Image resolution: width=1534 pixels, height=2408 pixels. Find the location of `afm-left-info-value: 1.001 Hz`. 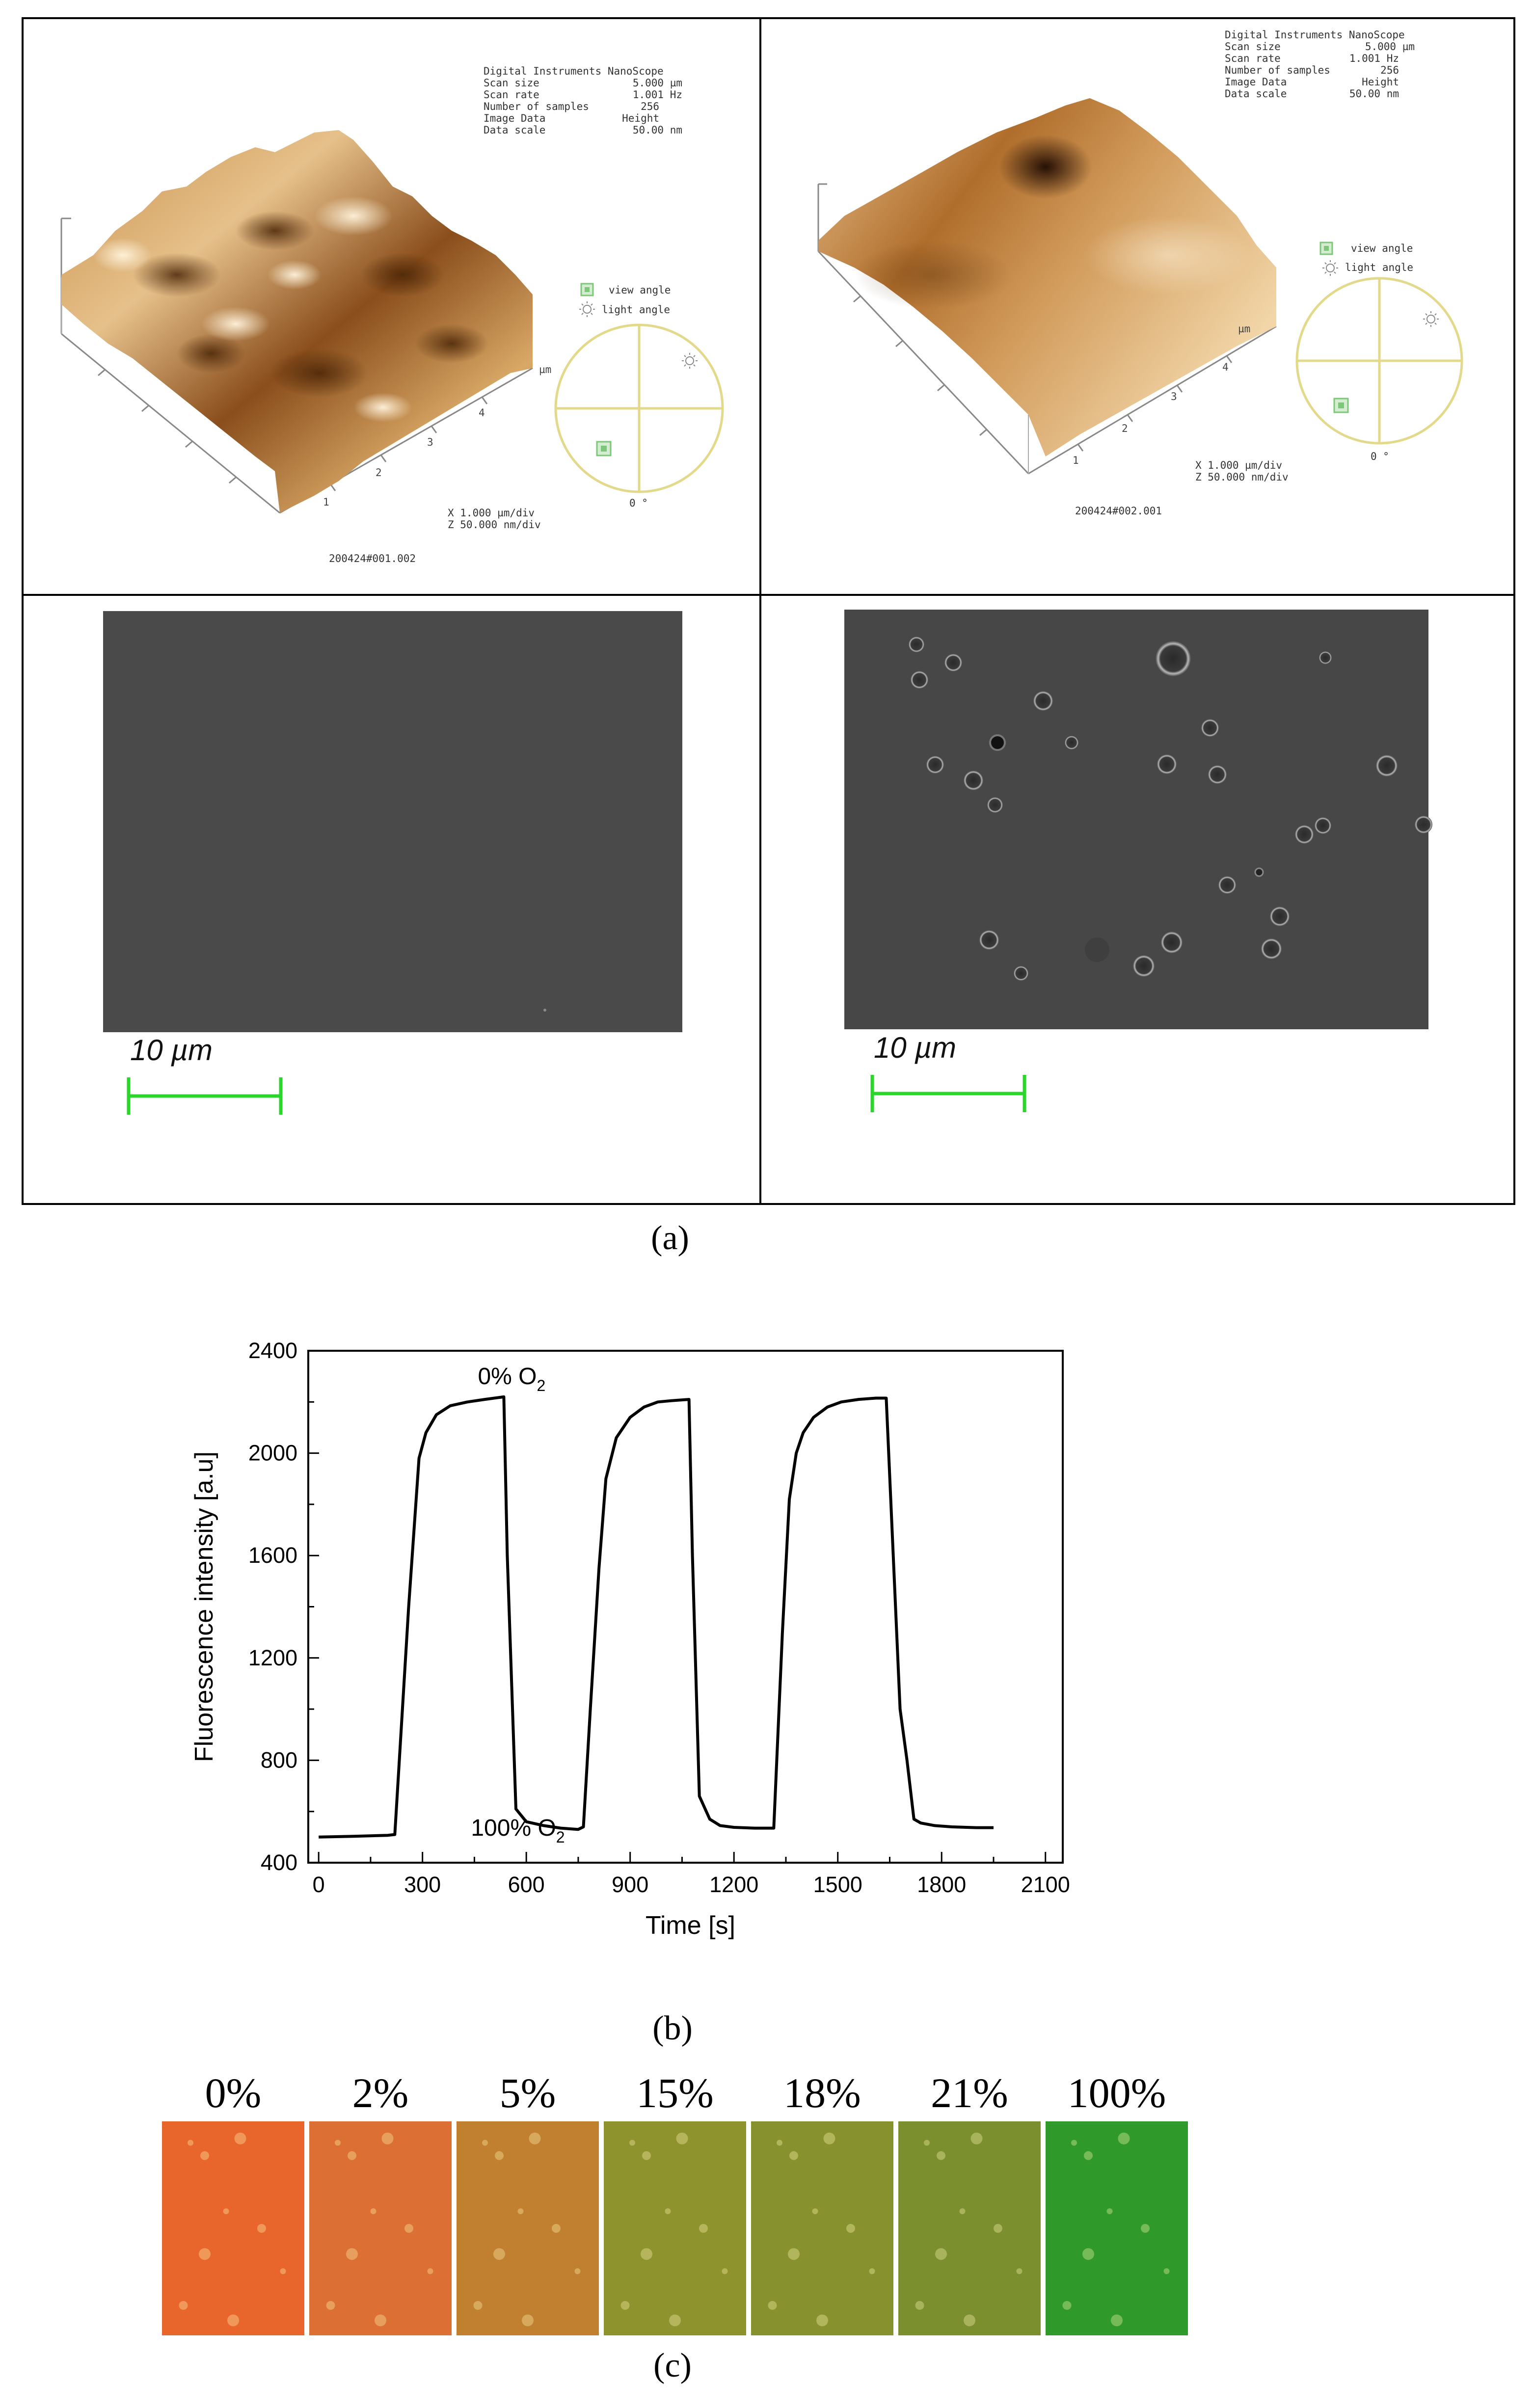

afm-left-info-value: 1.001 Hz is located at coordinates (657, 95).